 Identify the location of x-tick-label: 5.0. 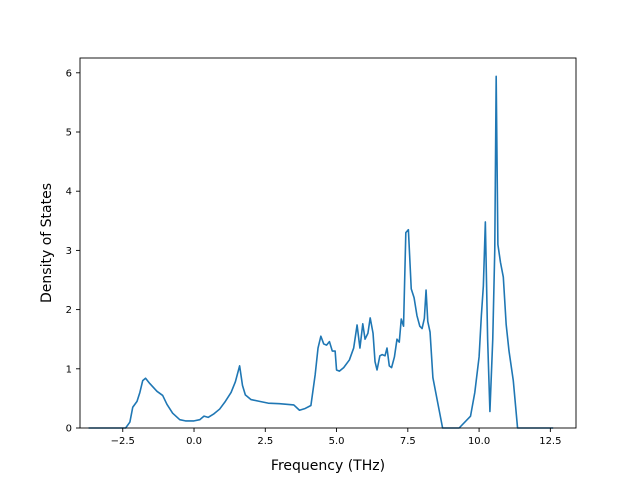
(337, 441).